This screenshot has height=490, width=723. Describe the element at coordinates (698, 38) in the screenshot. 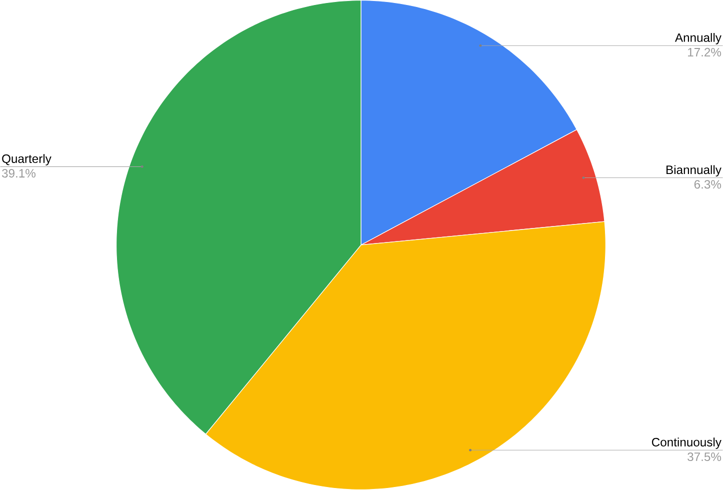

I see `slice-label: Annually` at that location.